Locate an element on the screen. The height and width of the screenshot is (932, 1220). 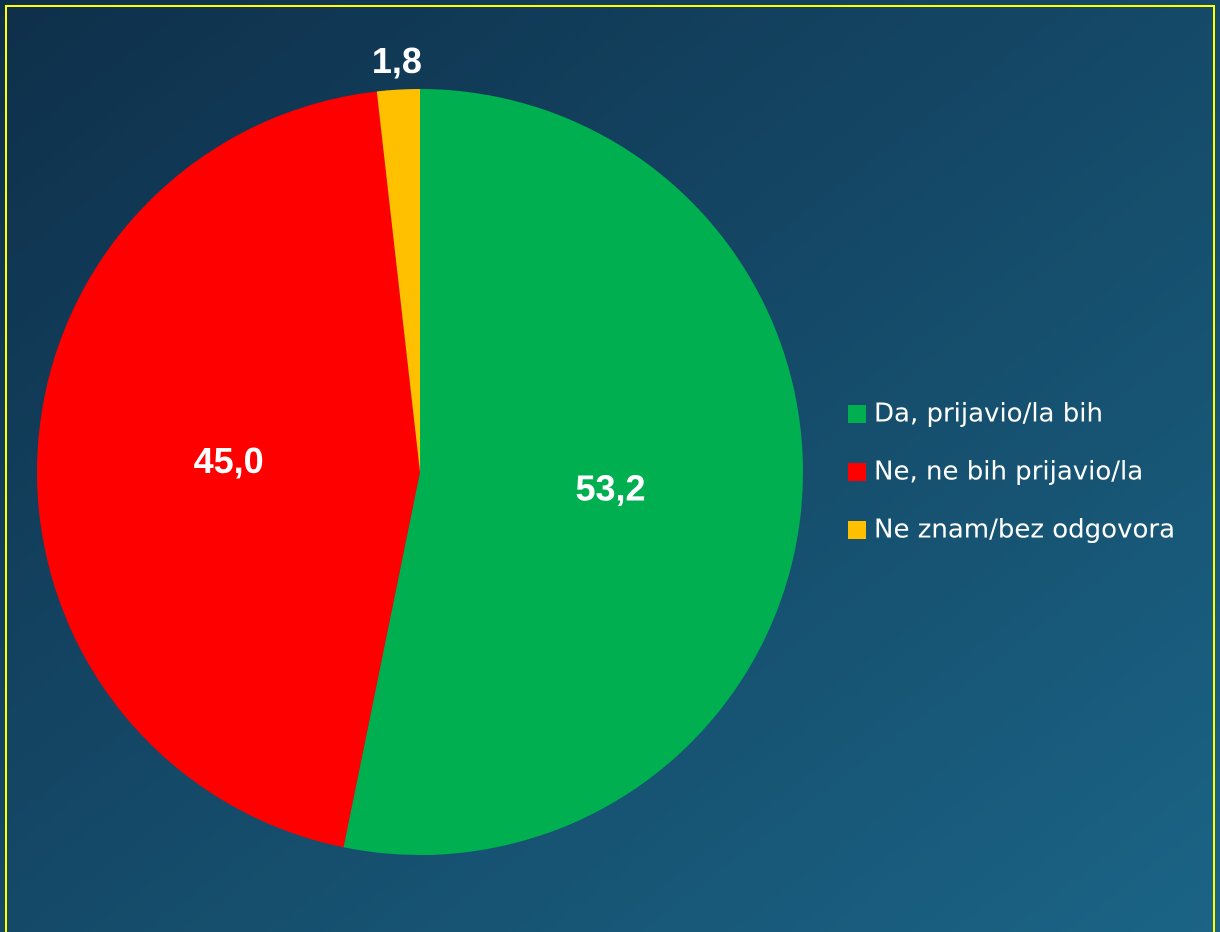
value-label: 1,8 is located at coordinates (397, 60).